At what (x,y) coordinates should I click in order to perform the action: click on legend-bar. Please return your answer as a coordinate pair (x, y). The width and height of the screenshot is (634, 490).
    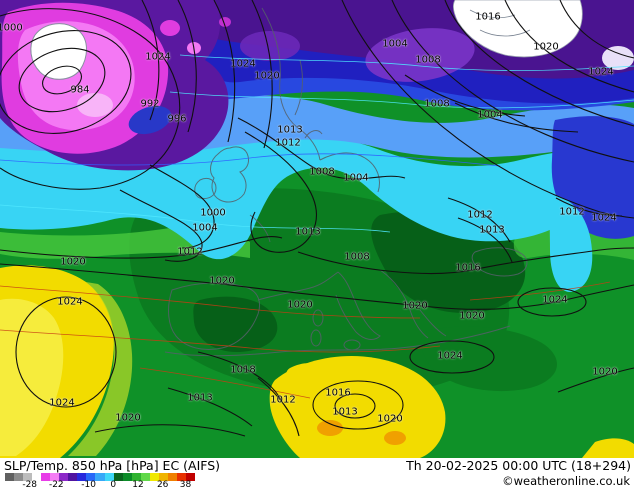
    Looking at the image, I should click on (100, 477).